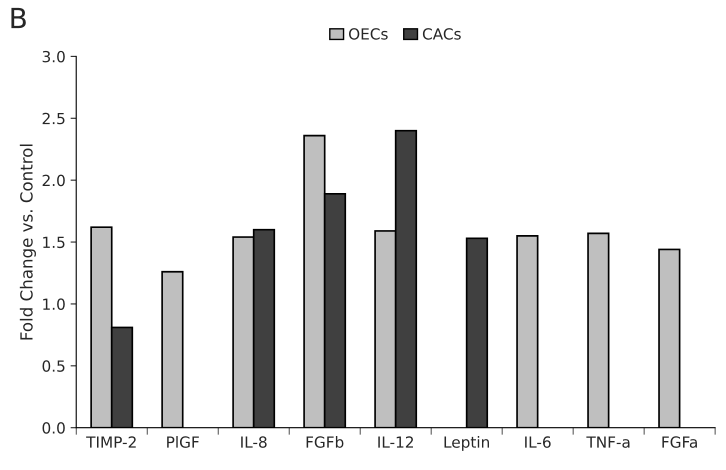 The width and height of the screenshot is (726, 470). Describe the element at coordinates (254, 442) in the screenshot. I see `x-tick-label: IL-8` at that location.